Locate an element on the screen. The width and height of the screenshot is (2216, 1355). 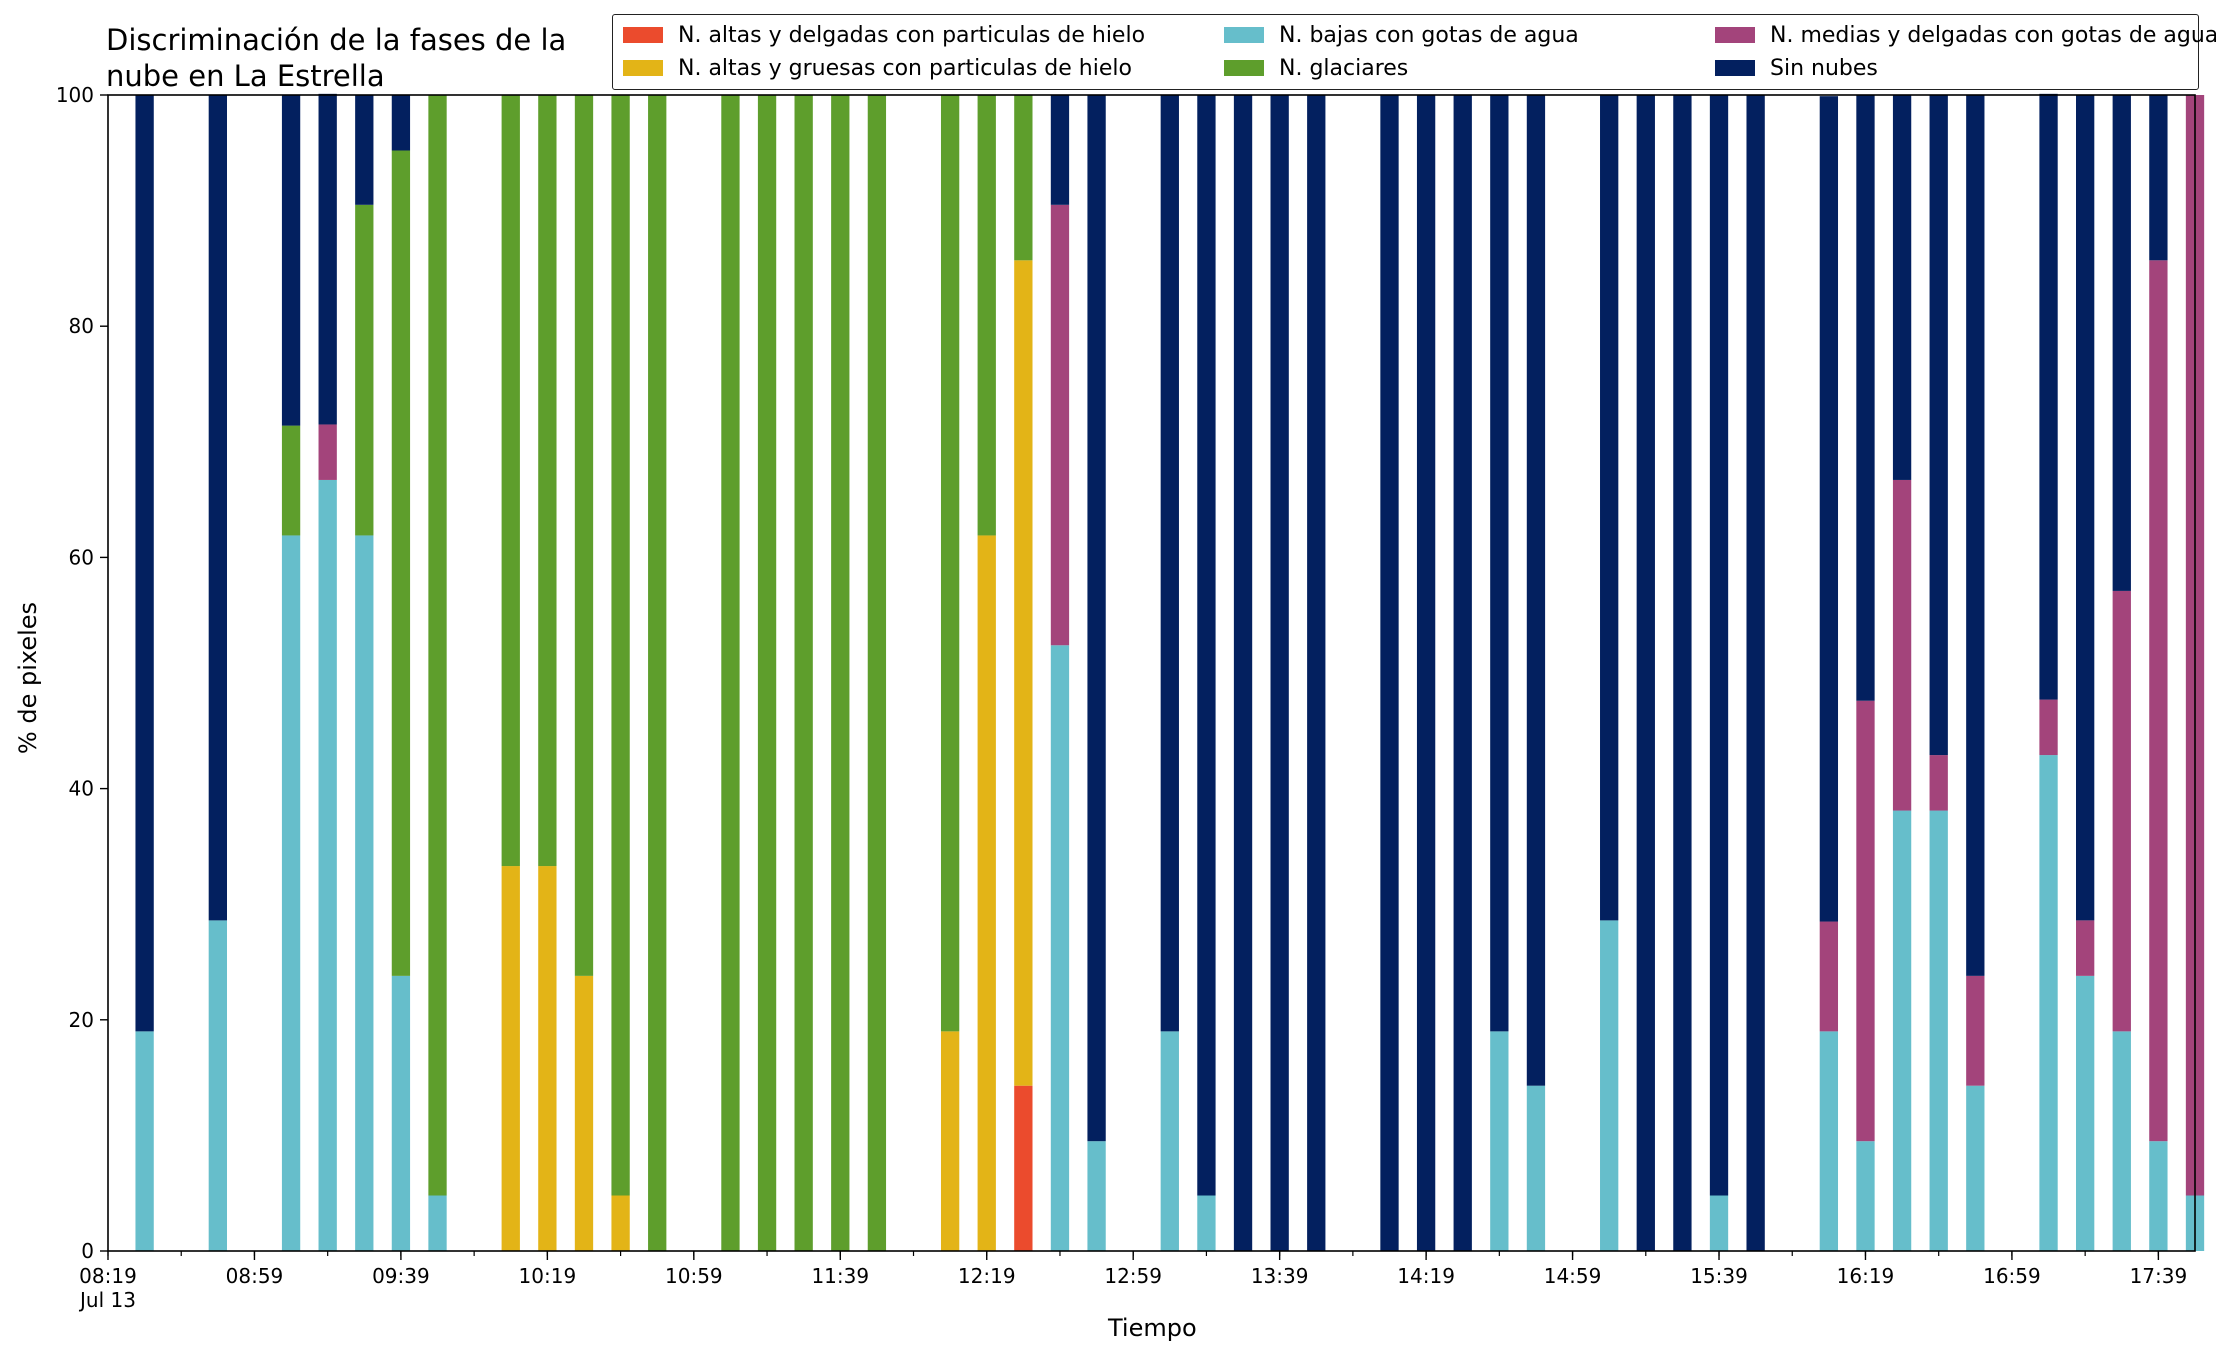
x-tick-label: 14:59 is located at coordinates (1573, 1276).